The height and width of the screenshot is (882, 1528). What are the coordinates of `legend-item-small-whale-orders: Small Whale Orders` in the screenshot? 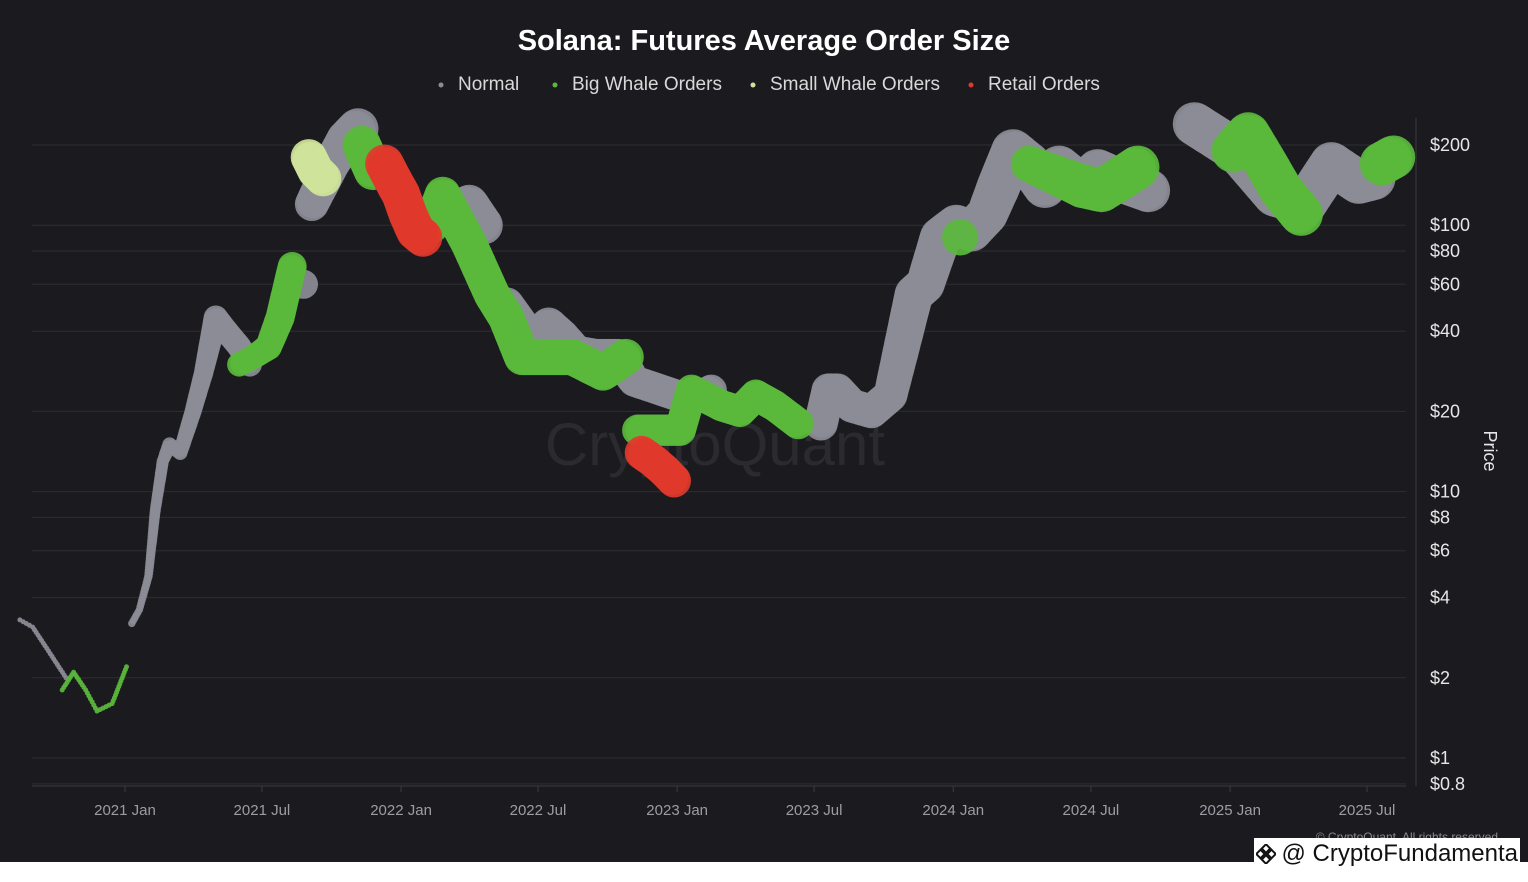 It's located at (845, 84).